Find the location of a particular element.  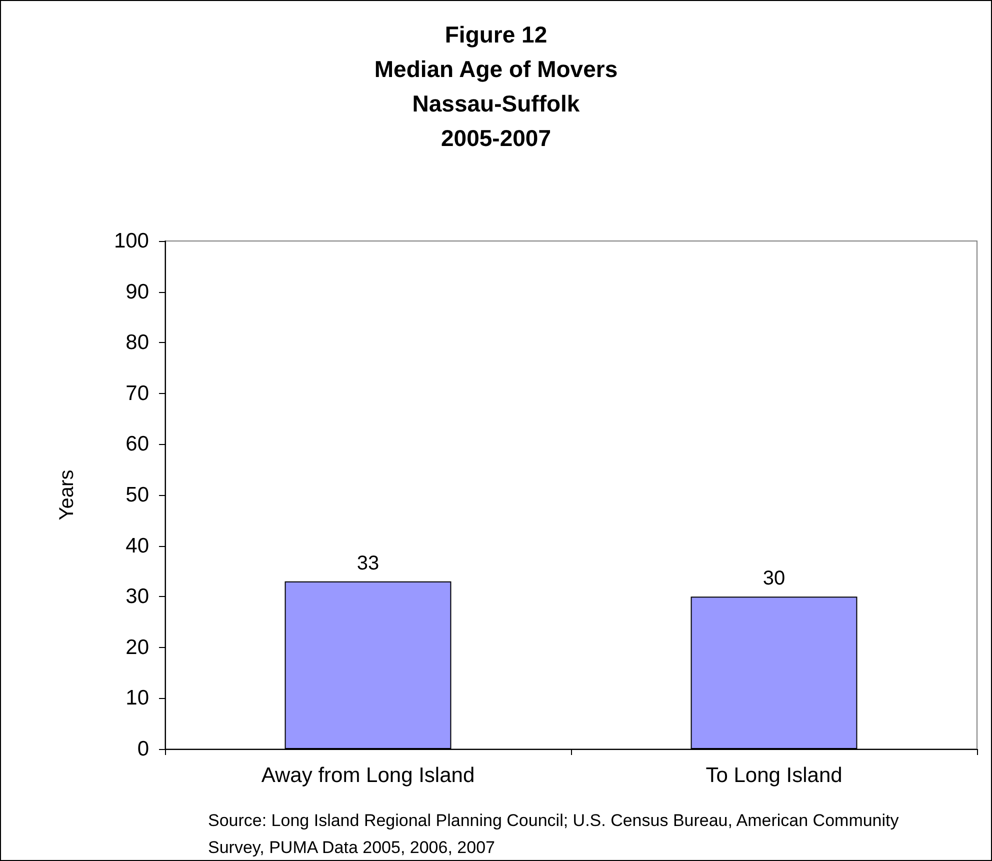

y-tick-label: 70 is located at coordinates (137, 393).